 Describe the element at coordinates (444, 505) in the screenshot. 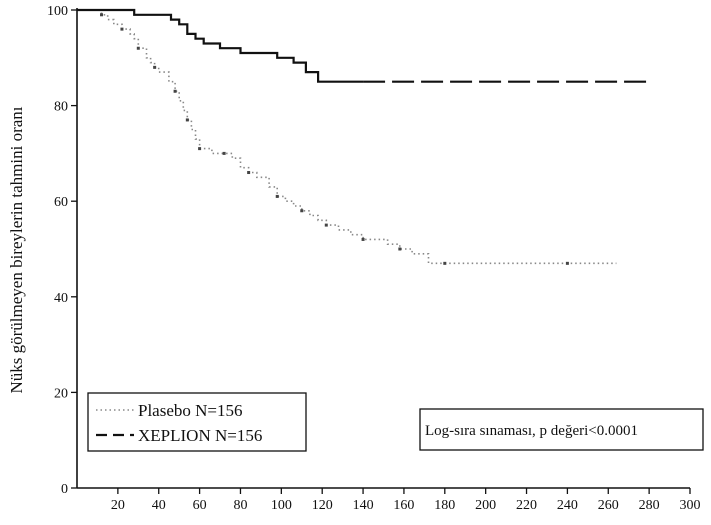

I see `x-tick-label: 180` at that location.